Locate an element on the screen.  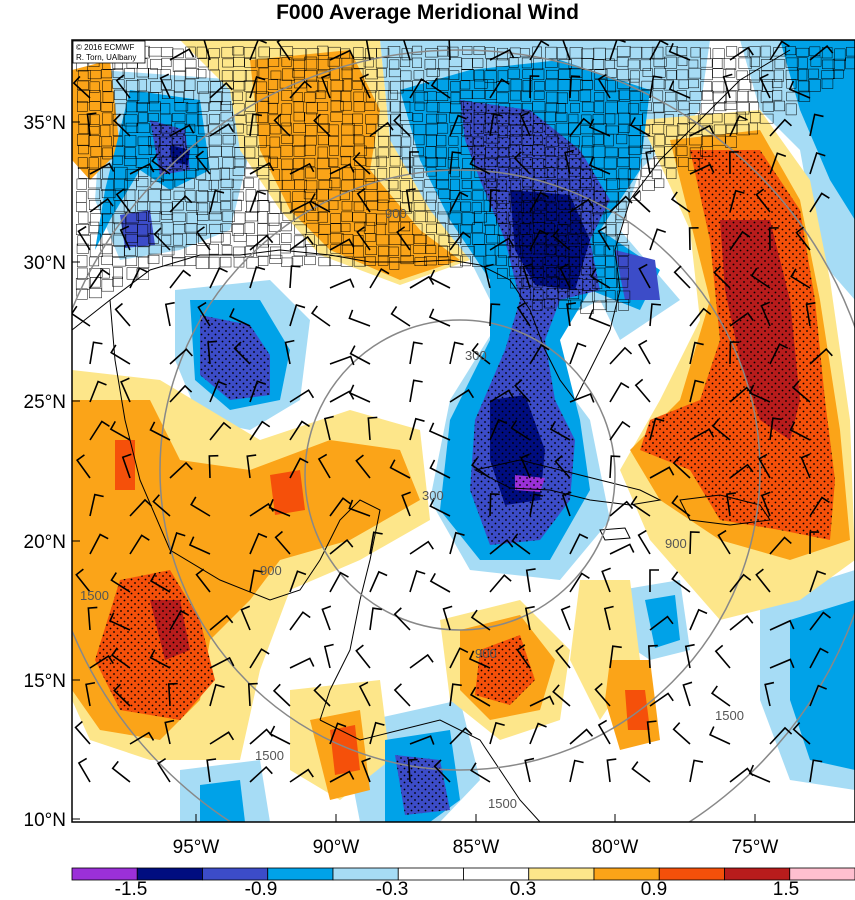
lon-label: 80°W is located at coordinates (615, 847).